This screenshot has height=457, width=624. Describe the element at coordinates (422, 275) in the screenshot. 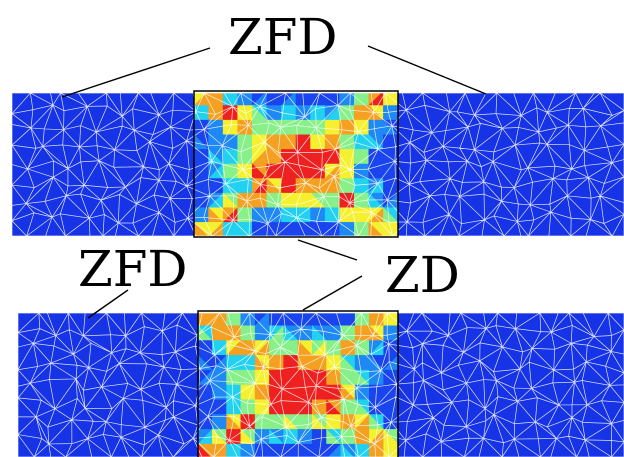

I see `label-zd: ZD` at that location.